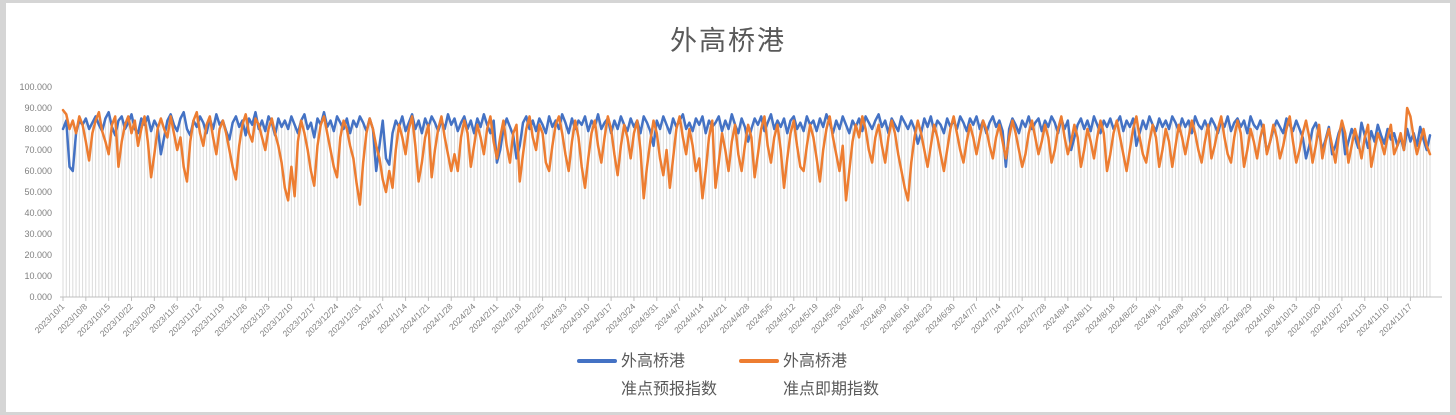  I want to click on legend-label-spot-line1: 外高桥港, so click(815, 361).